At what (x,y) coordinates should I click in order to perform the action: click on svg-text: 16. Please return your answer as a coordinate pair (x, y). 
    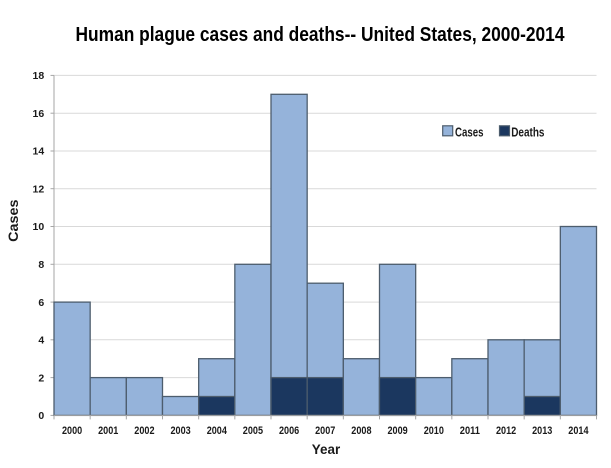
    Looking at the image, I should click on (39, 114).